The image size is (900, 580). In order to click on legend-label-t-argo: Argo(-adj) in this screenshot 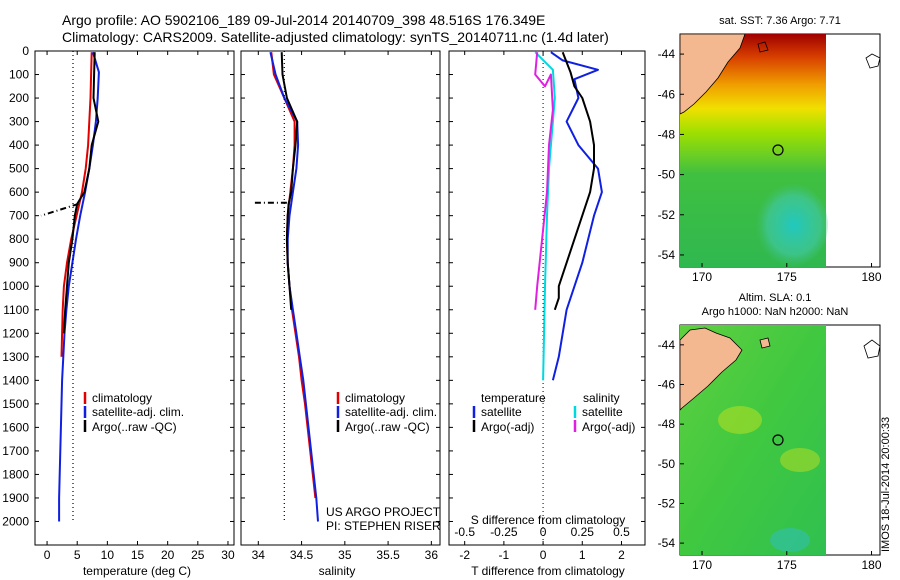, I will do `click(507, 427)`.